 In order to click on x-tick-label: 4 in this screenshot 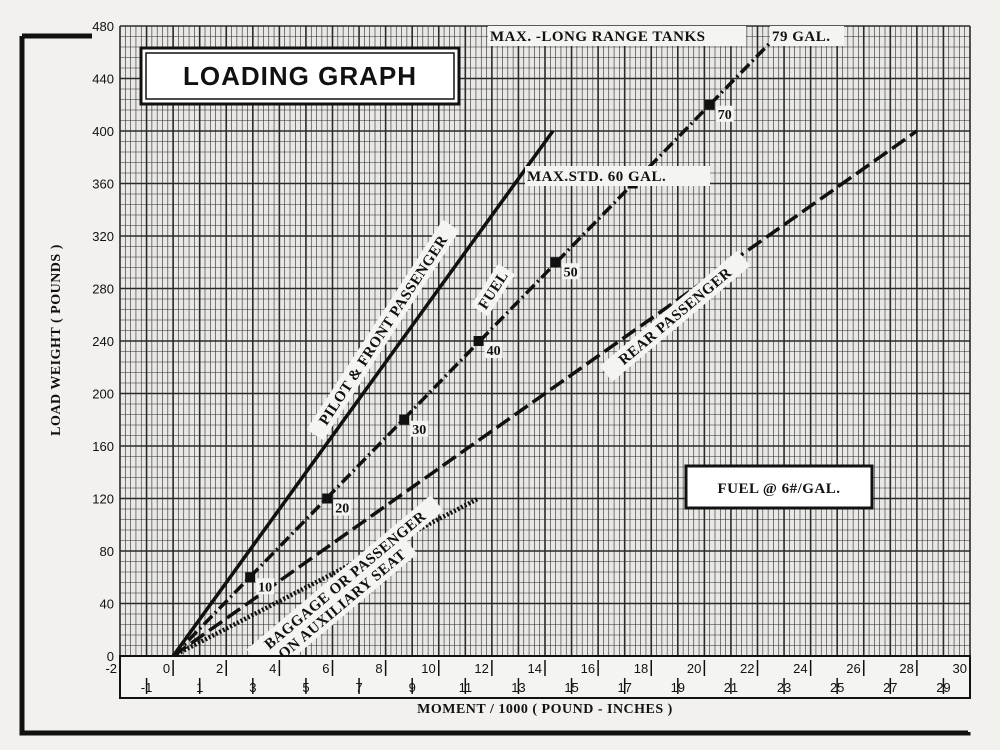, I will do `click(272, 668)`.